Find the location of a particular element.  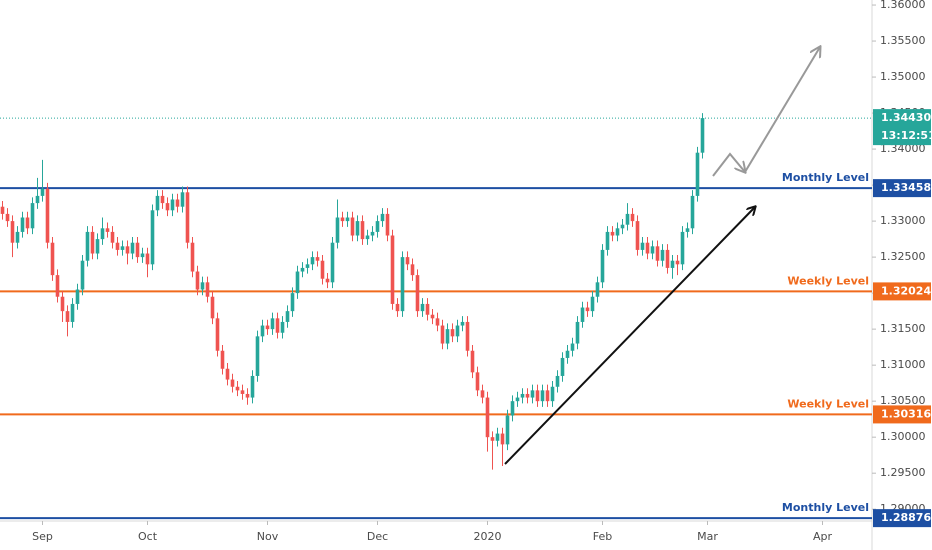

countdown: 13:12:51 is located at coordinates (906, 135).